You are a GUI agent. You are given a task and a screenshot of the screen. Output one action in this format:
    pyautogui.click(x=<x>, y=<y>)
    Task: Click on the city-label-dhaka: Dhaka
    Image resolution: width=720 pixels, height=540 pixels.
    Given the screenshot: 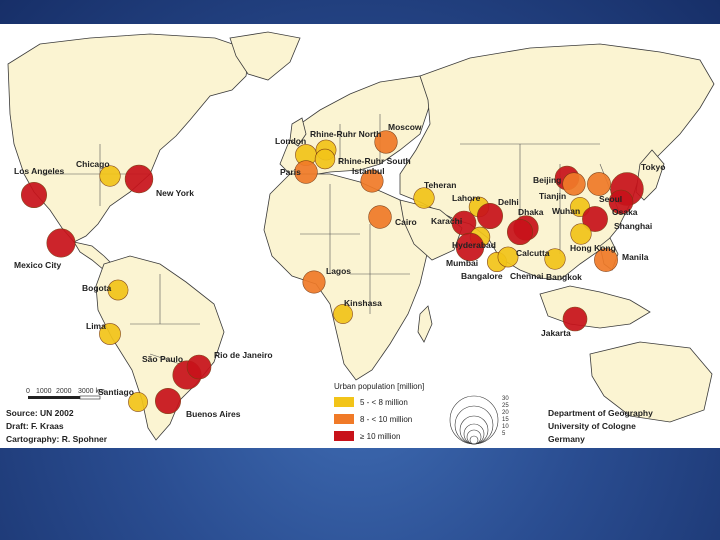 What is the action you would take?
    pyautogui.click(x=531, y=212)
    